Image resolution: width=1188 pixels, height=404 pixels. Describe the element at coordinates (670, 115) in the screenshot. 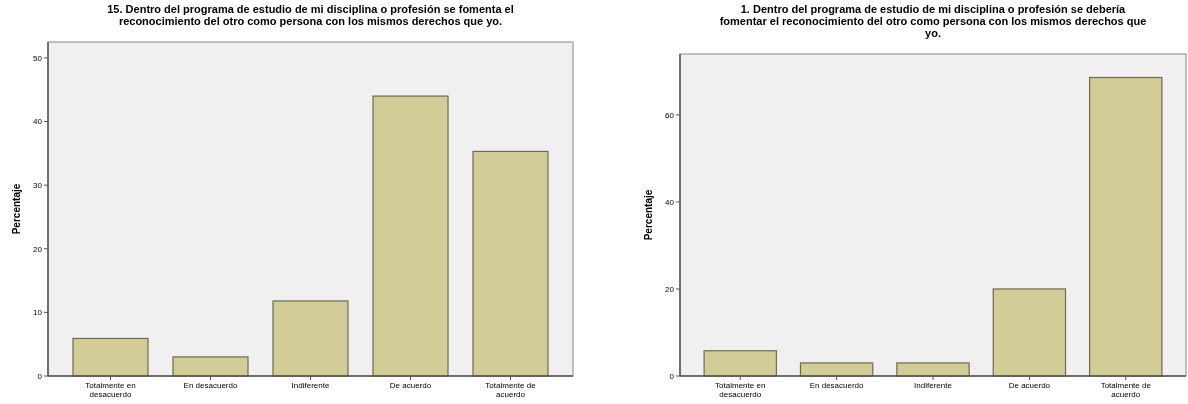

I see `y-tick-label: 60` at that location.